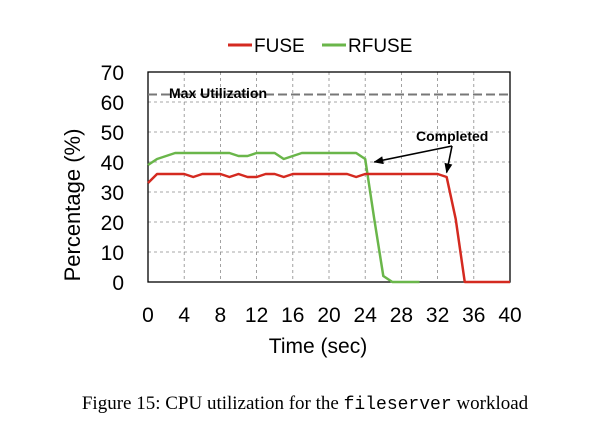  What do you see at coordinates (320, 46) in the screenshot?
I see `legend: FUSE RFUSE` at bounding box center [320, 46].